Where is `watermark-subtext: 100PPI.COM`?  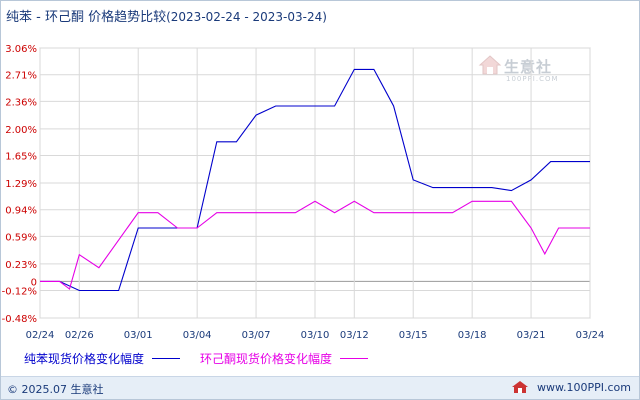 watermark-subtext: 100PPI.COM is located at coordinates (532, 79).